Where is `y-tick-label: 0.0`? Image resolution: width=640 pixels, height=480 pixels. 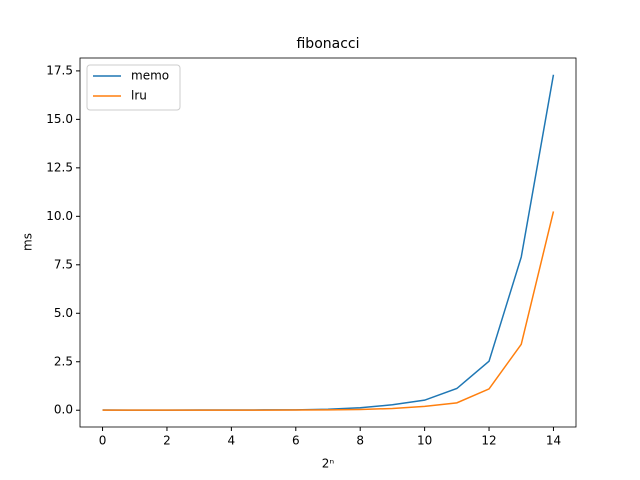
y-tick-label: 0.0 is located at coordinates (63, 410).